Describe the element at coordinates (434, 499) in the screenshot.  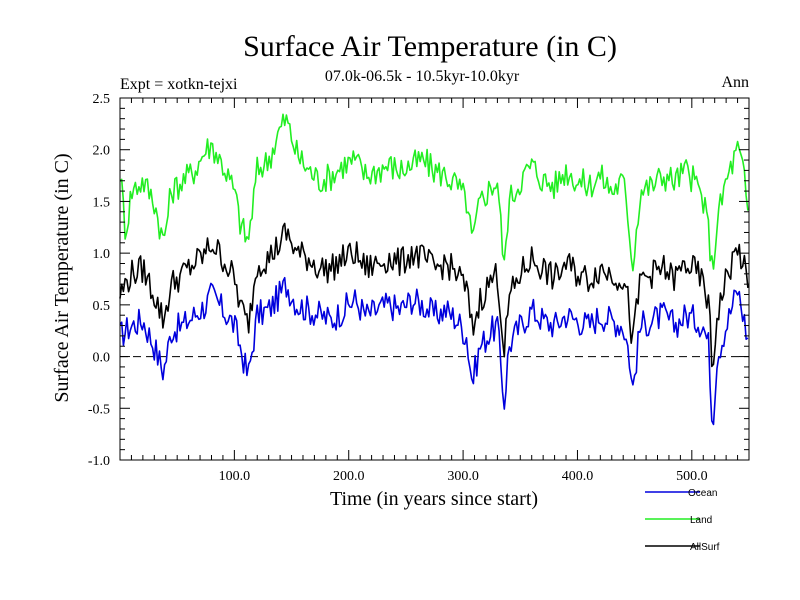
I see `x-axis-label: Time (in years since start)` at that location.